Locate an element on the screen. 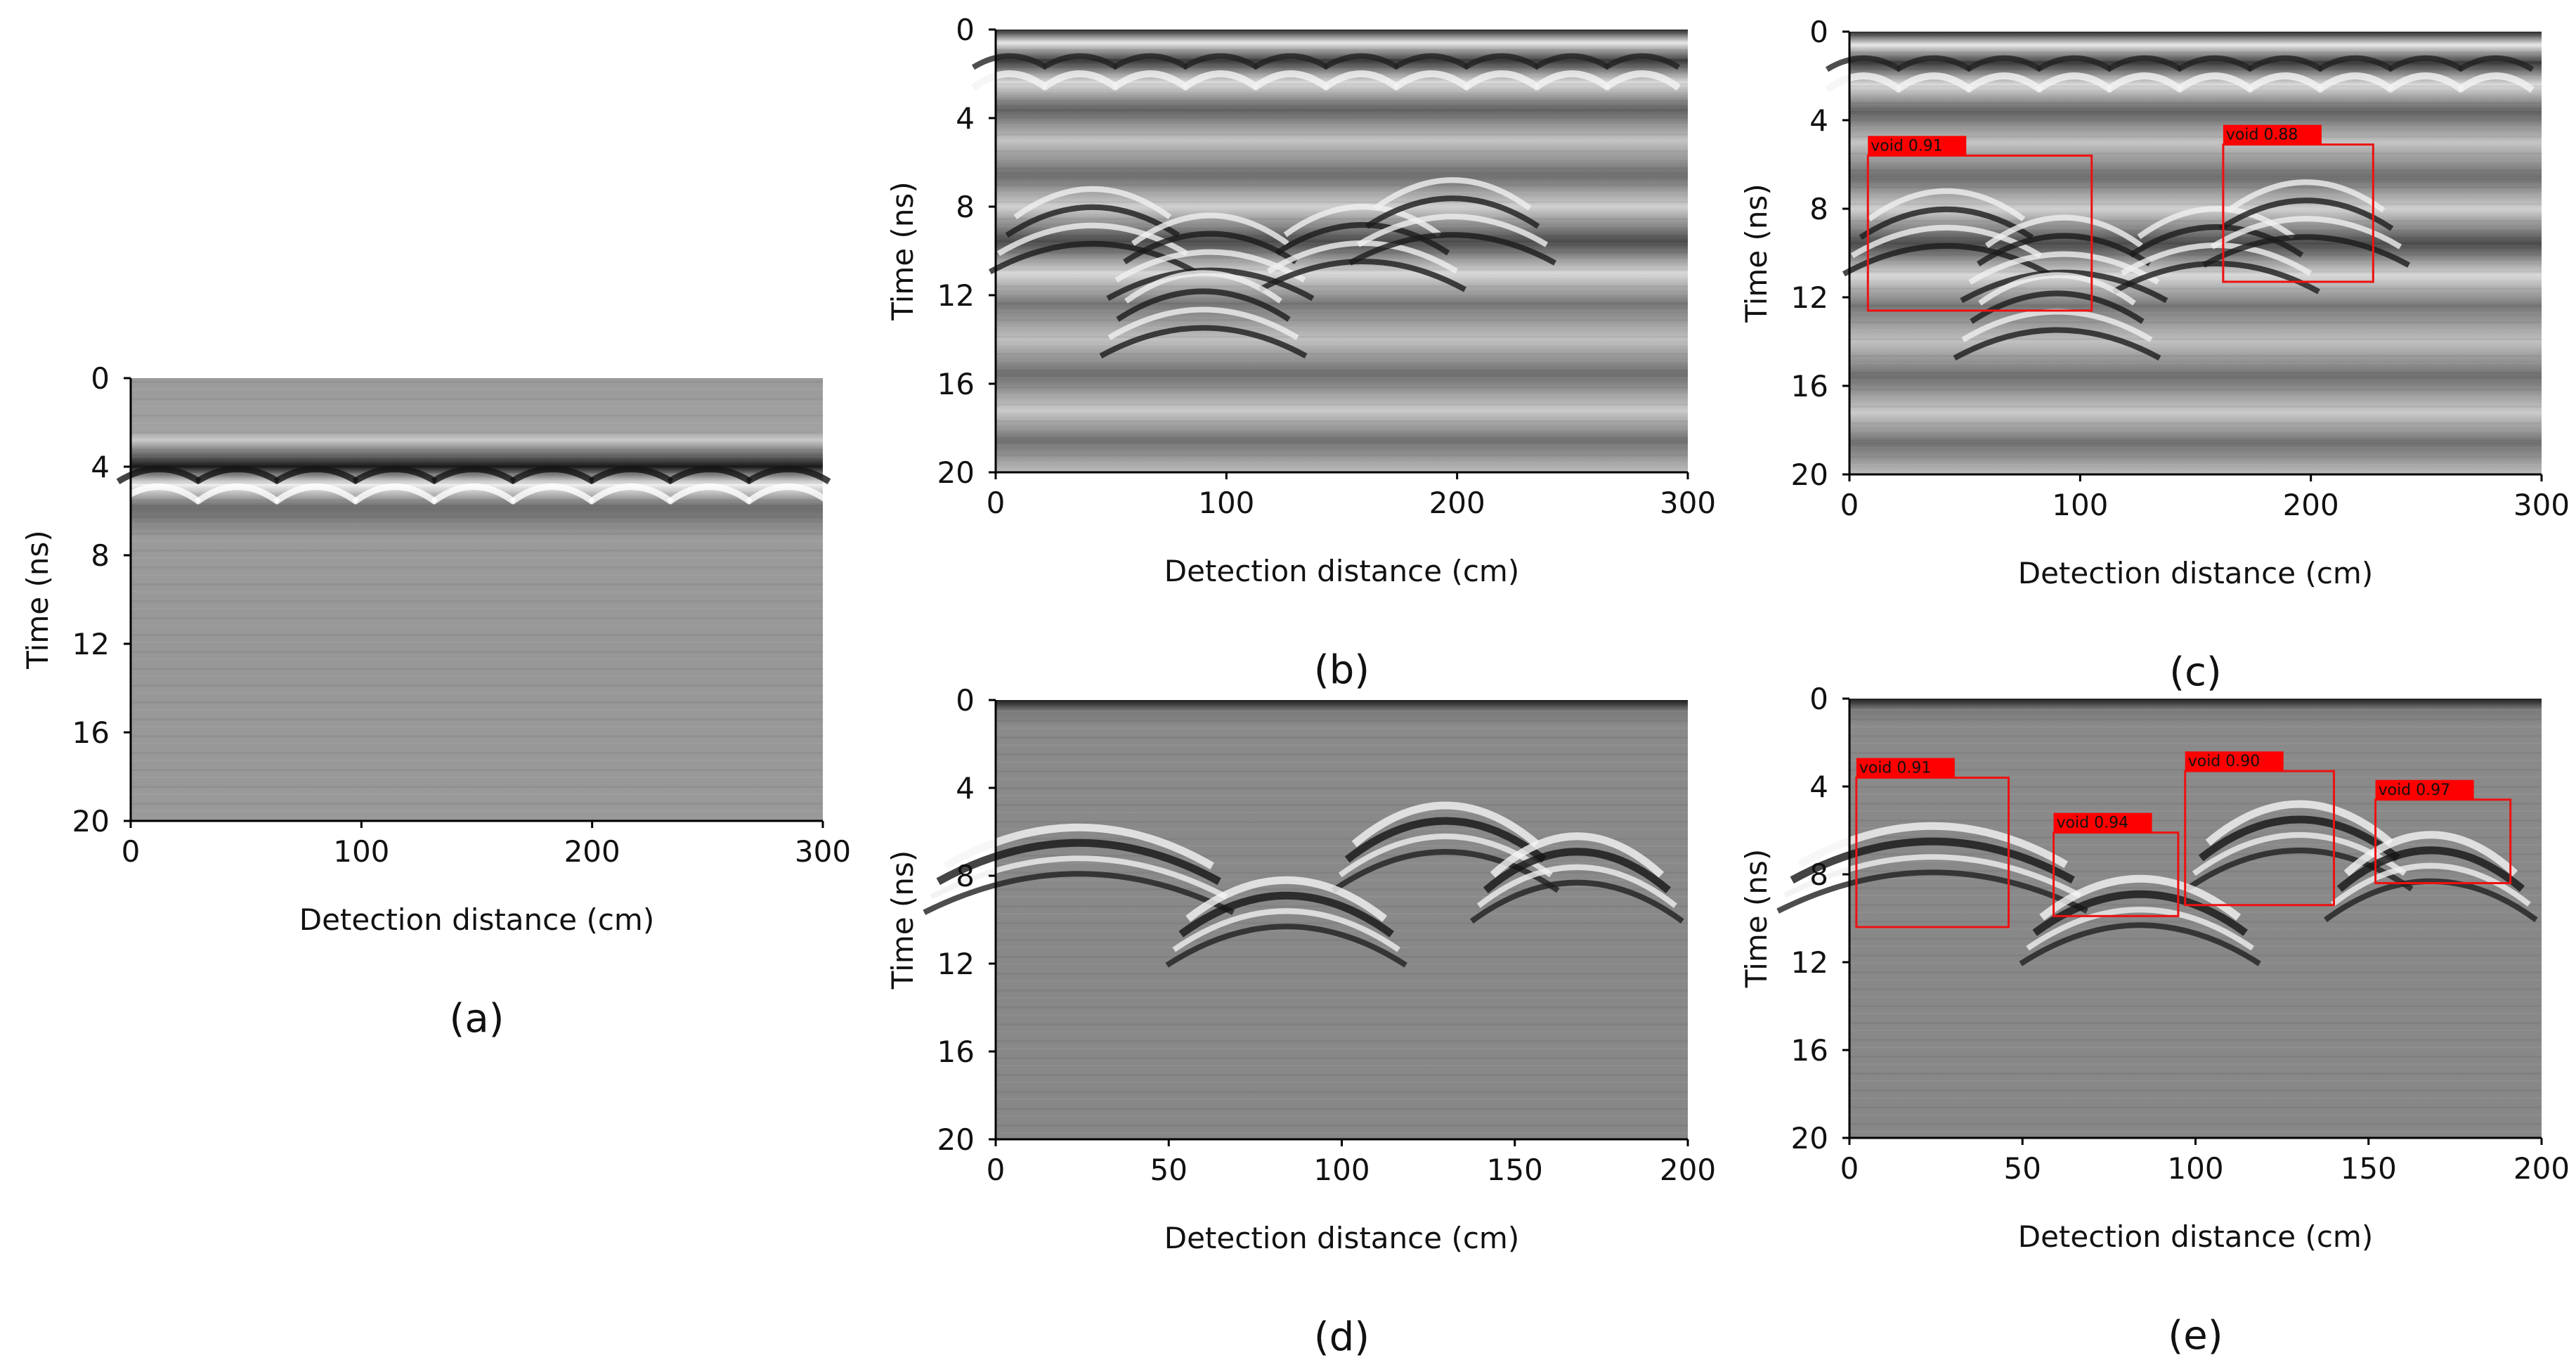  detection-label: void 0.94 is located at coordinates (2093, 823).